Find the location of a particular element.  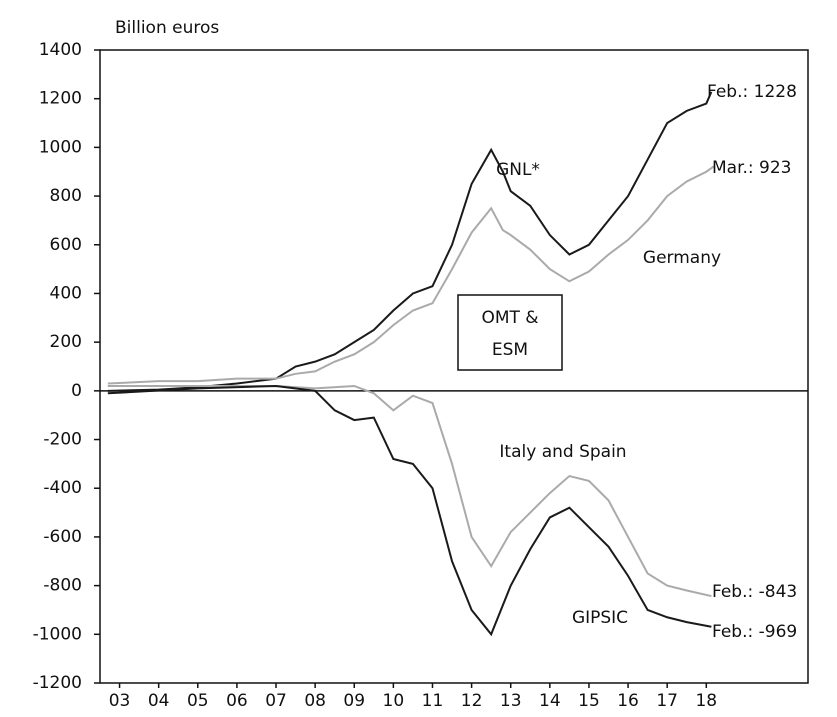

y-tick-label: -400 is located at coordinates (62, 488).